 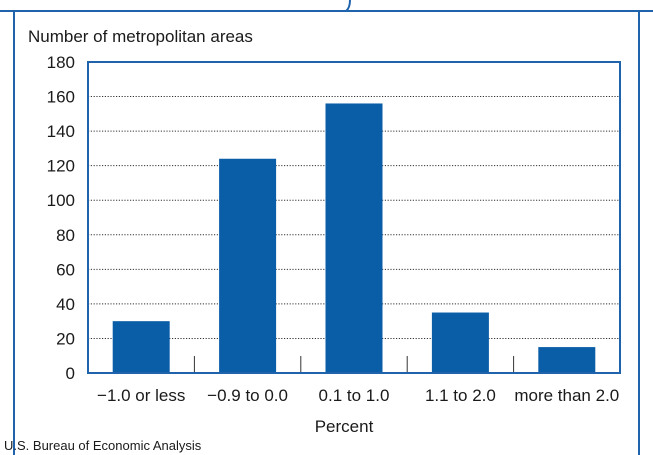 I want to click on y-axis-title: Number of metropolitan areas, so click(x=140, y=36).